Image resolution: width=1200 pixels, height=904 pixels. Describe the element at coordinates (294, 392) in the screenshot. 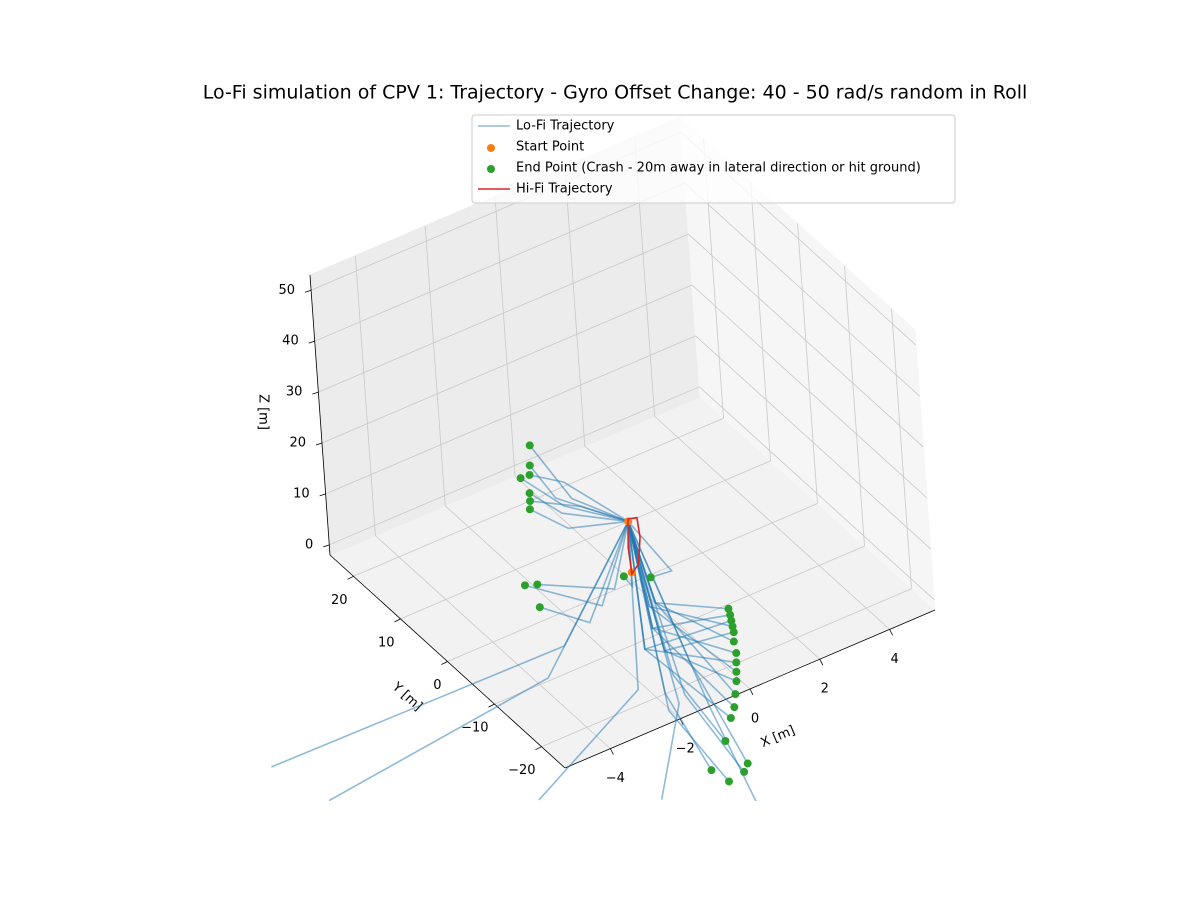

I see `z-tick-label: 30` at that location.